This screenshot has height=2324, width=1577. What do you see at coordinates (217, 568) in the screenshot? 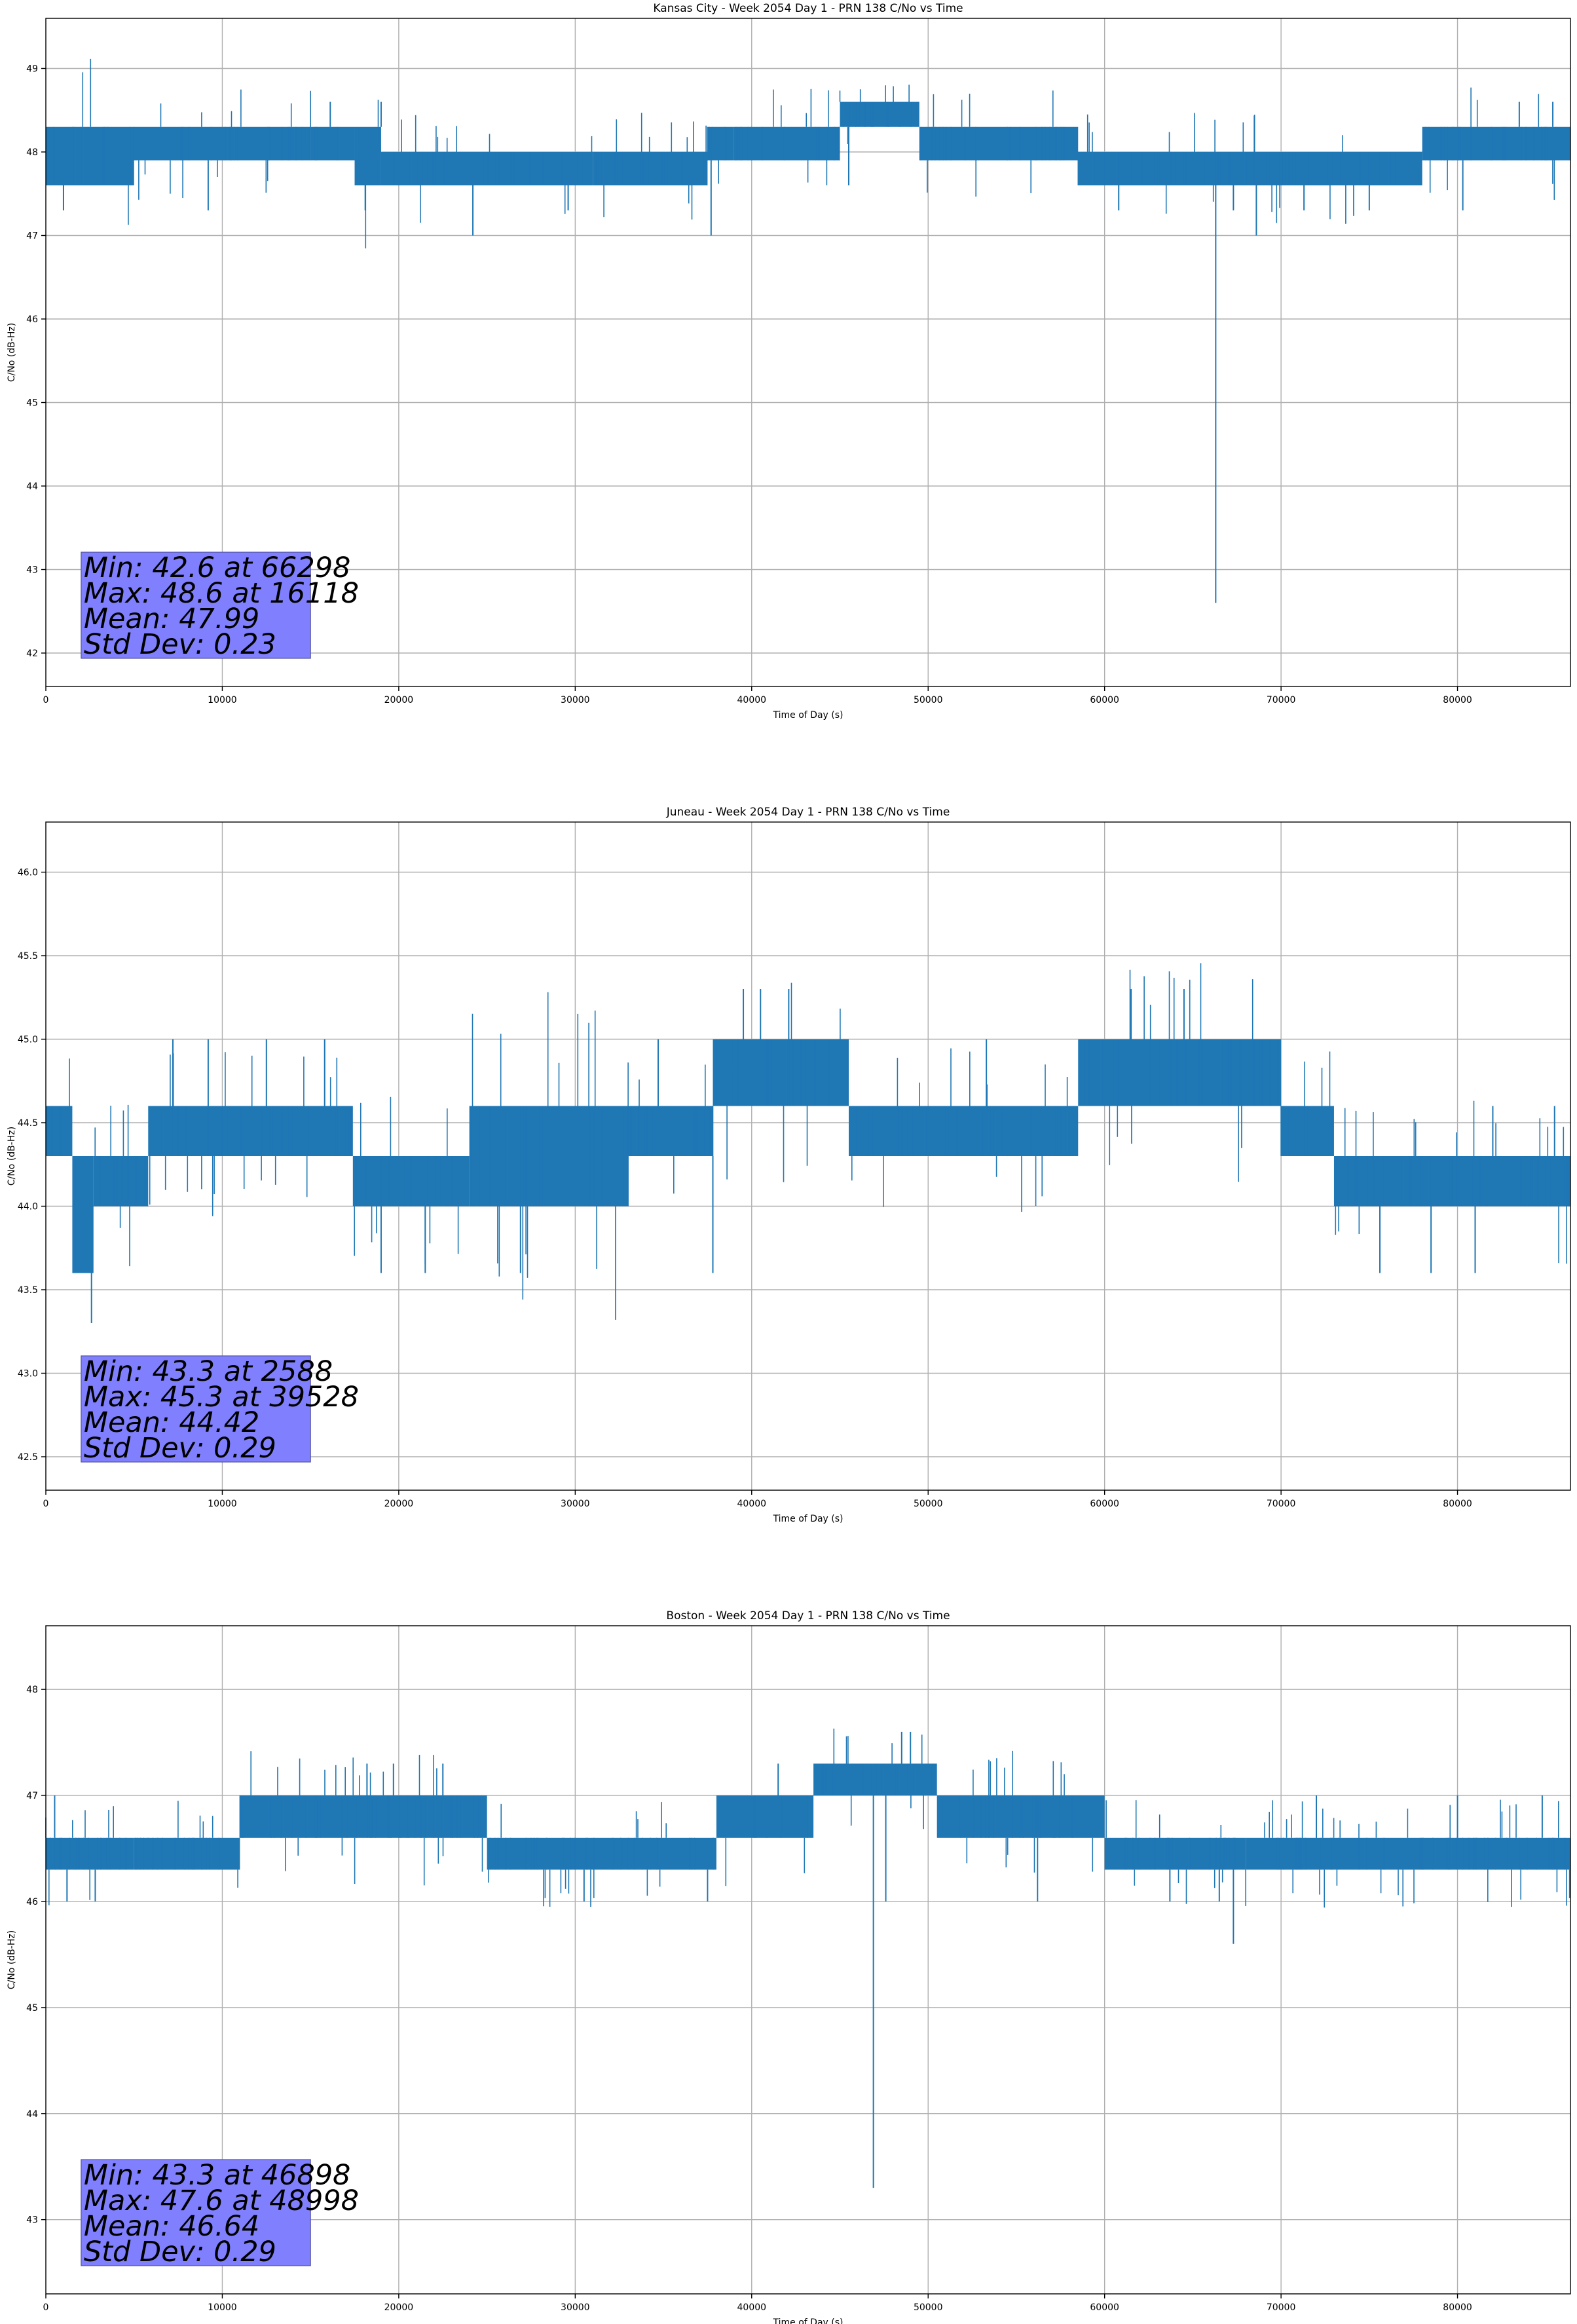
I see `stats-line: Min: 42.6 at 66298` at bounding box center [217, 568].